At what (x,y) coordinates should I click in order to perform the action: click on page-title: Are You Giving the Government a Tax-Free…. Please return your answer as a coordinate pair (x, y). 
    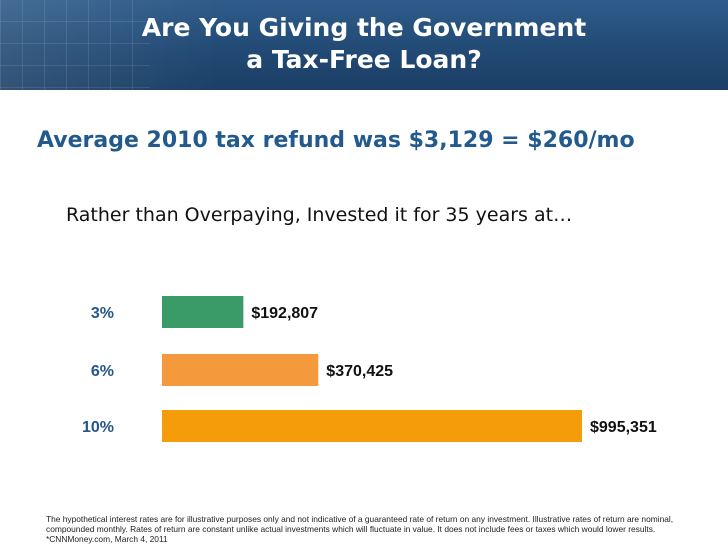
    Looking at the image, I should click on (364, 44).